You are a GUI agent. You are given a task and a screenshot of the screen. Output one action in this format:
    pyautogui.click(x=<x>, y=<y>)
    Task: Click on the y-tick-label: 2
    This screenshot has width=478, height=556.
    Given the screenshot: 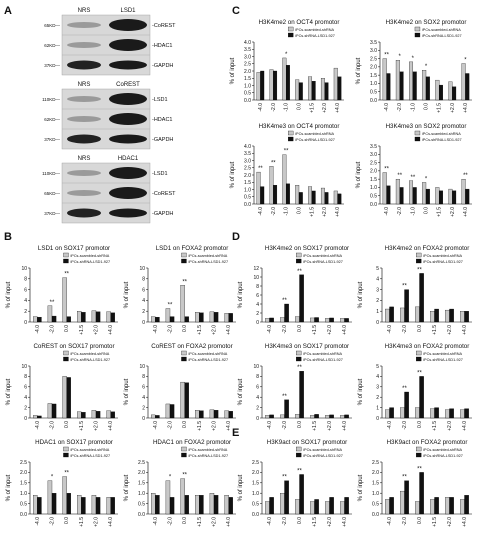 What is the action you would take?
    pyautogui.click(x=143, y=312)
    